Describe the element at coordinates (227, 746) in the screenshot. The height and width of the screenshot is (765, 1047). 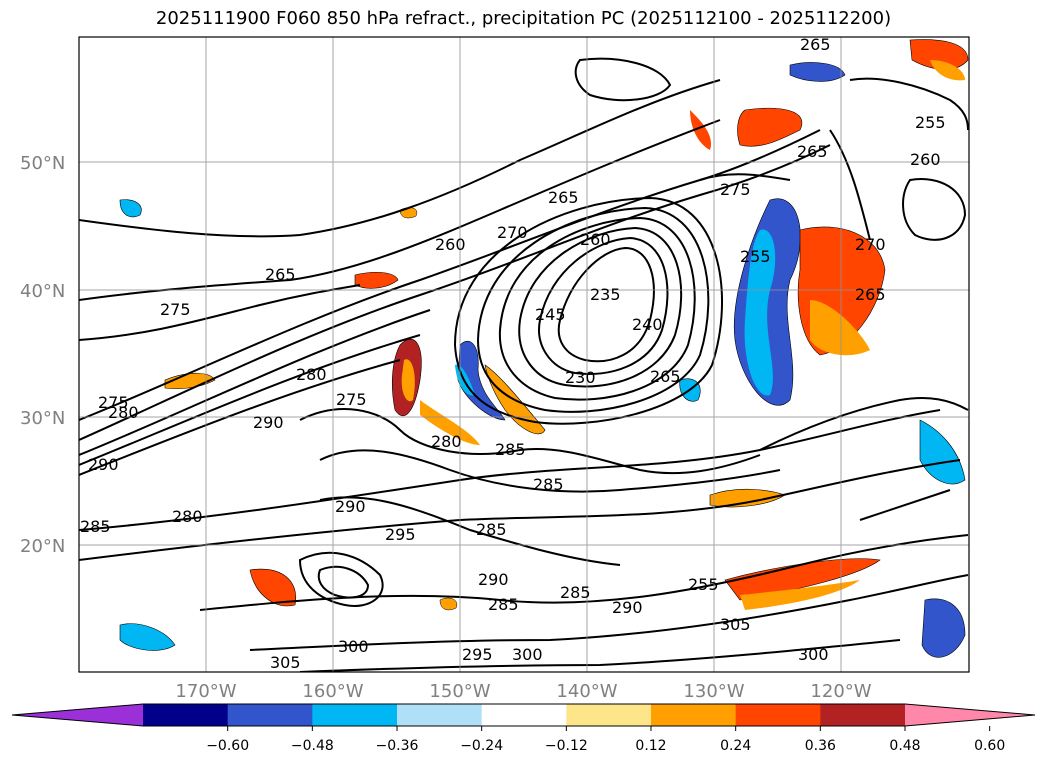
I see `colorbar-tick-label: −0.60` at that location.